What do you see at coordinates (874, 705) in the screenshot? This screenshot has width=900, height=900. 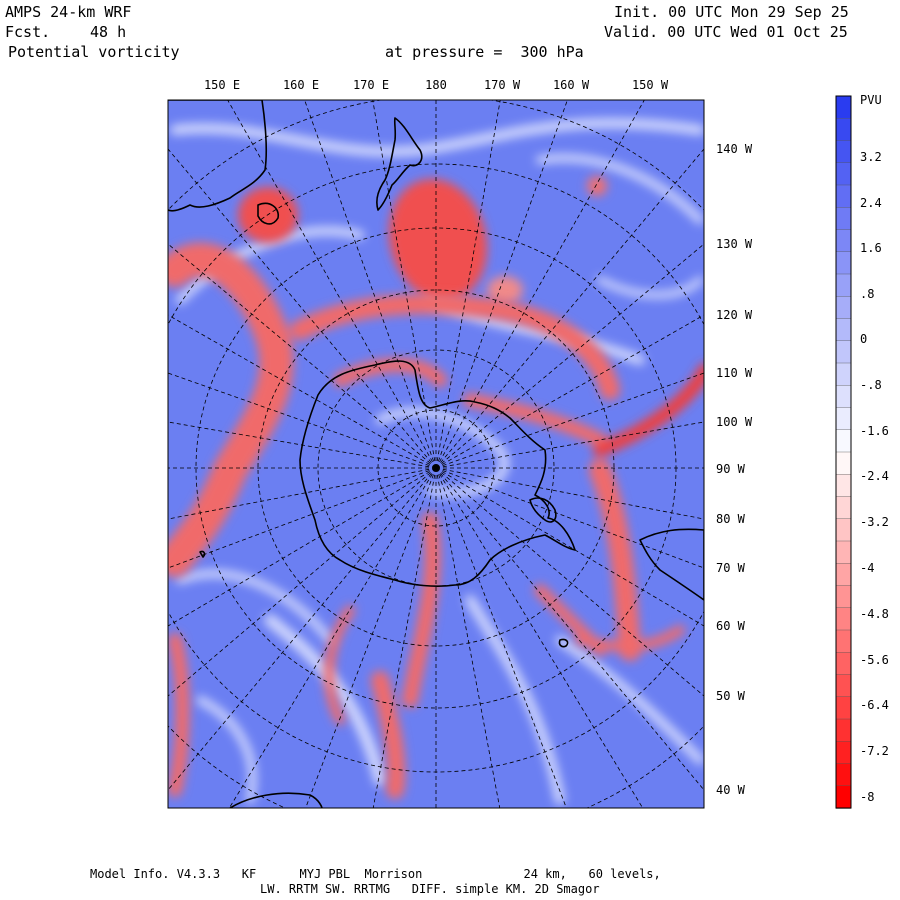 I see `colorbar-label: -6.4` at bounding box center [874, 705].